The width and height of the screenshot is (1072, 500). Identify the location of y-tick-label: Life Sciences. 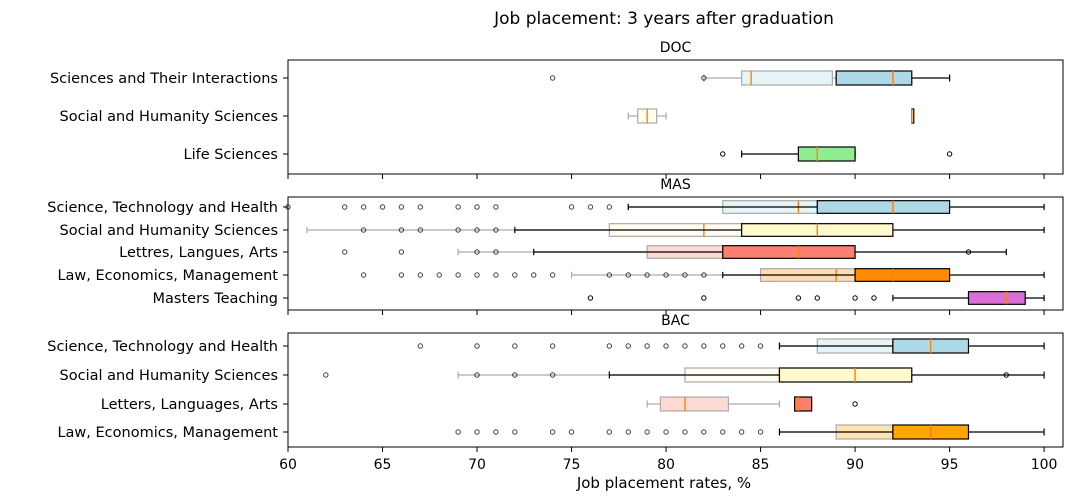
(230, 155).